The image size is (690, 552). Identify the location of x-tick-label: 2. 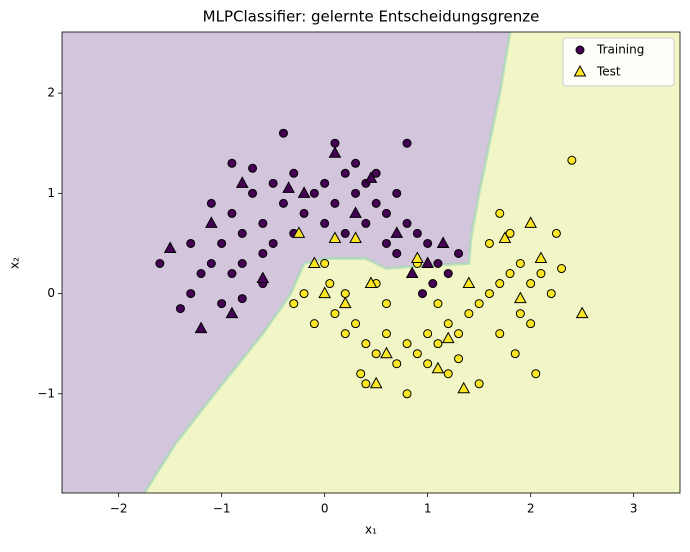
(531, 509).